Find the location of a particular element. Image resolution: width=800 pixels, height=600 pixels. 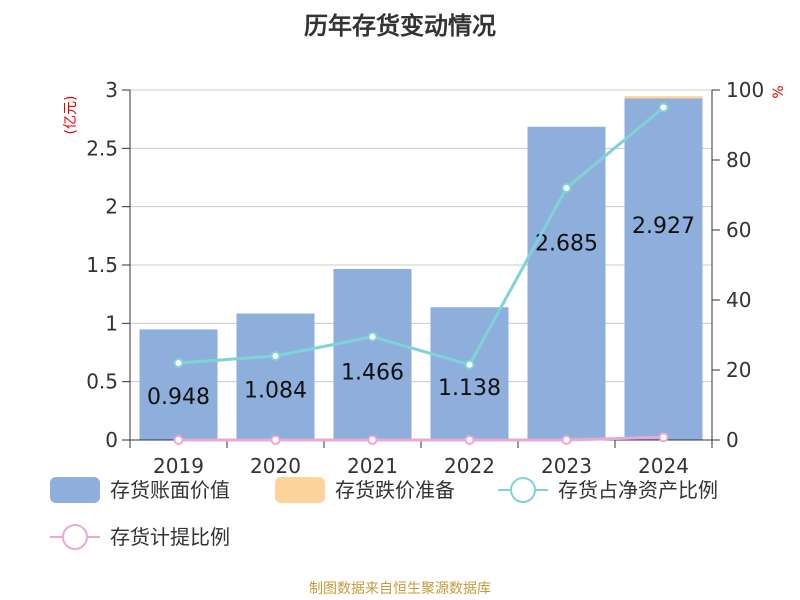

x-tick-label: 2024 is located at coordinates (663, 466).